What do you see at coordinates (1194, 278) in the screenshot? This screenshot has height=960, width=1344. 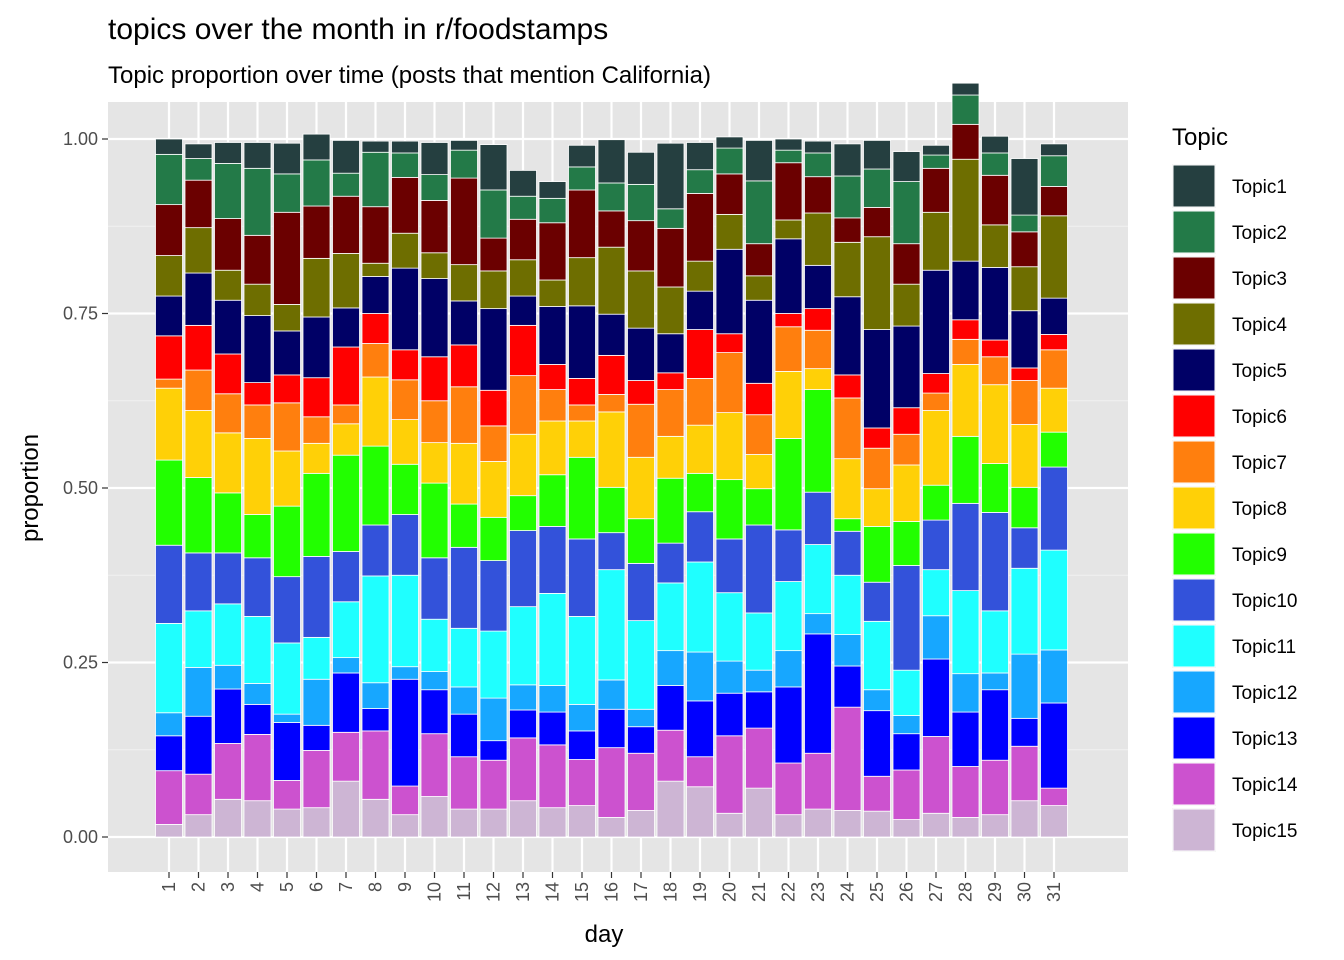 I see `legend-swatch-topic3` at bounding box center [1194, 278].